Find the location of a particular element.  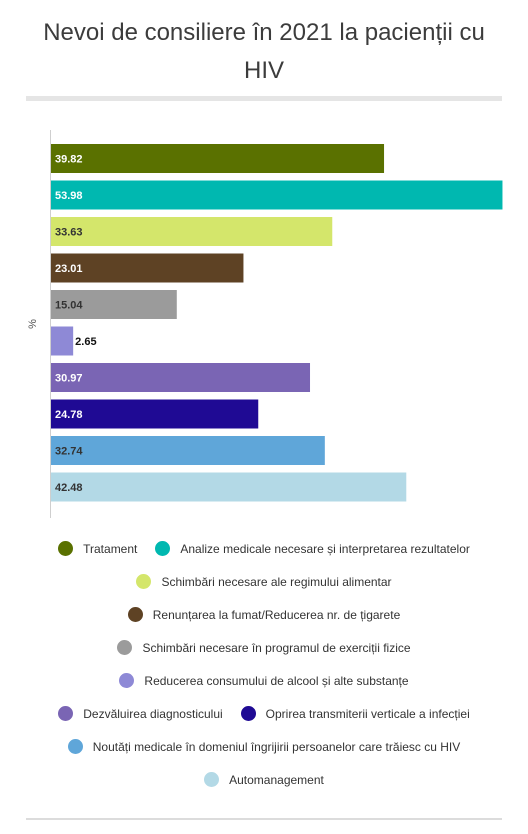

bar-value-label: 30.97 is located at coordinates (69, 379).